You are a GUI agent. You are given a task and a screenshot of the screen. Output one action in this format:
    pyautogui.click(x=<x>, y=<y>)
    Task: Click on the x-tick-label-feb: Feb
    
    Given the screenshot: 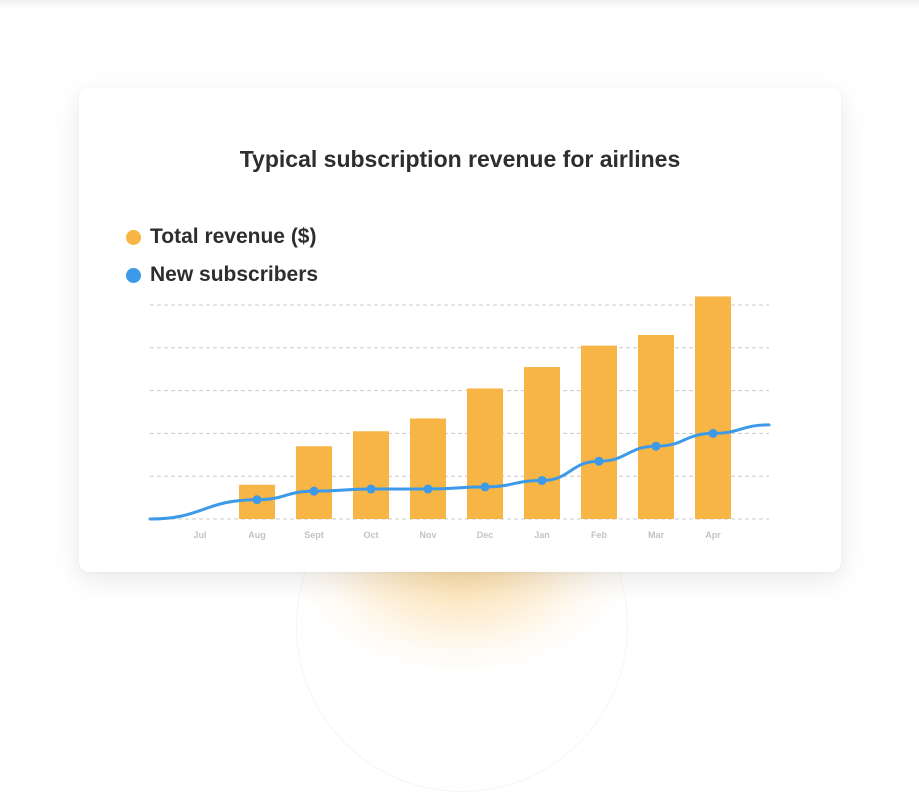 What is the action you would take?
    pyautogui.click(x=599, y=535)
    